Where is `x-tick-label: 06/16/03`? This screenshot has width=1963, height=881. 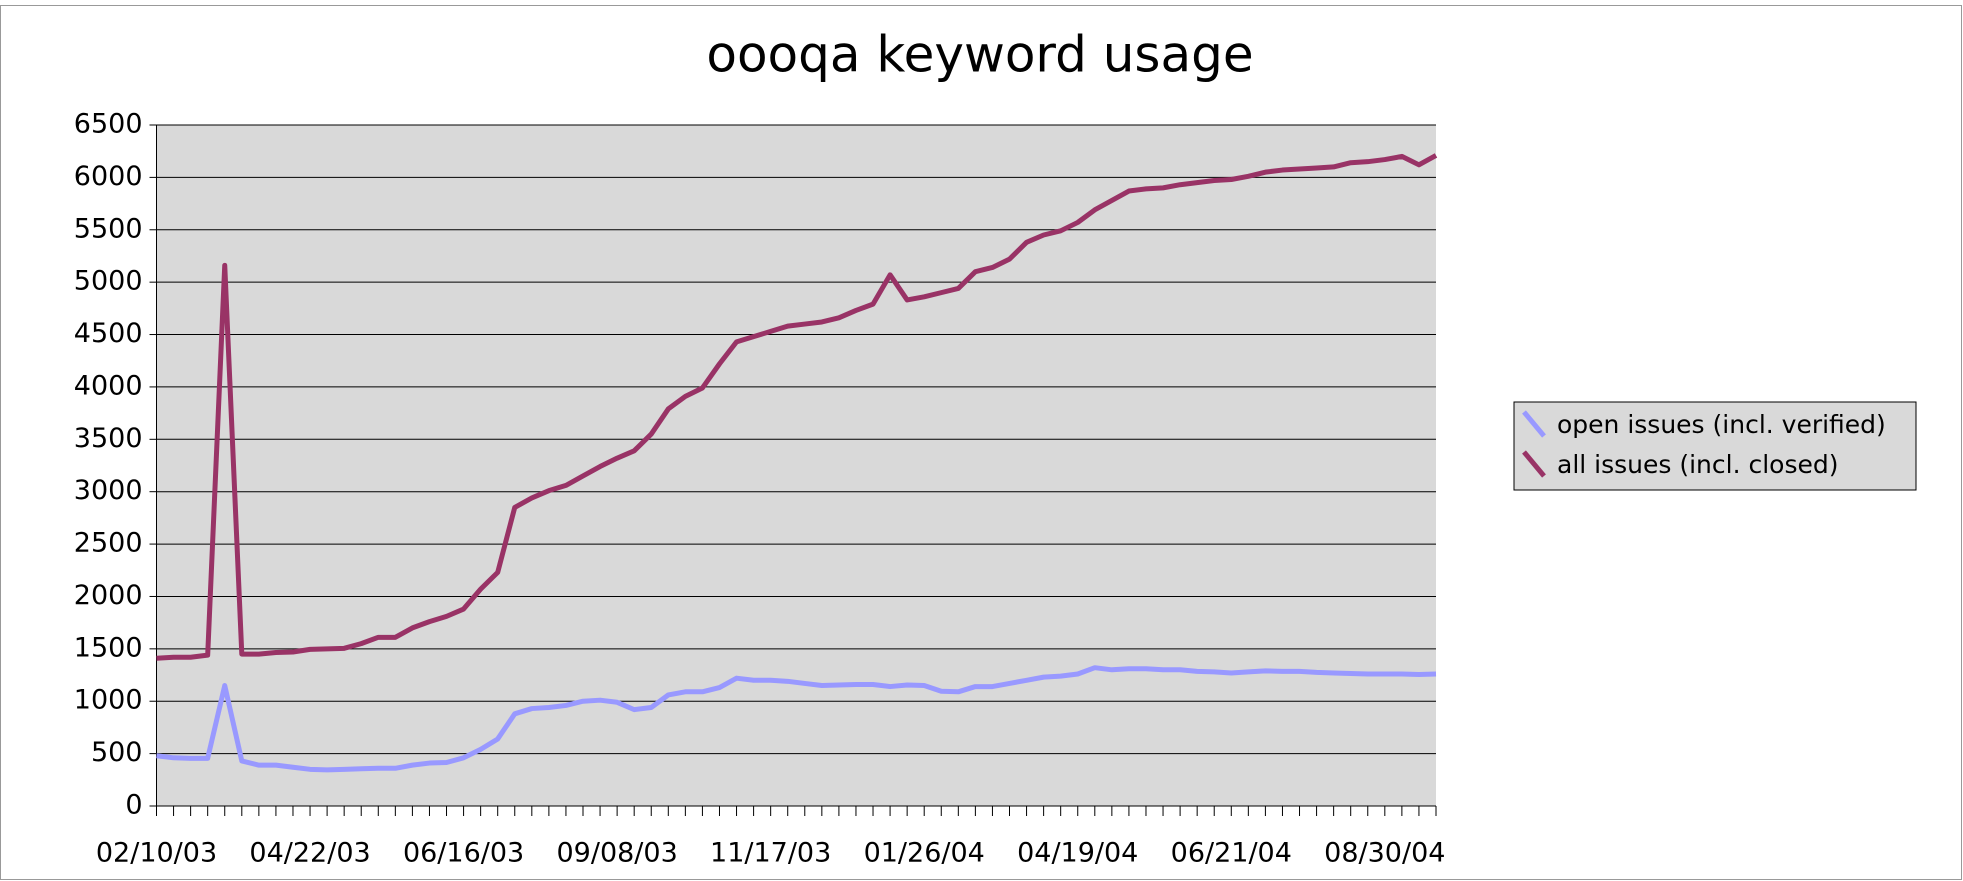 x-tick-label: 06/16/03 is located at coordinates (463, 853).